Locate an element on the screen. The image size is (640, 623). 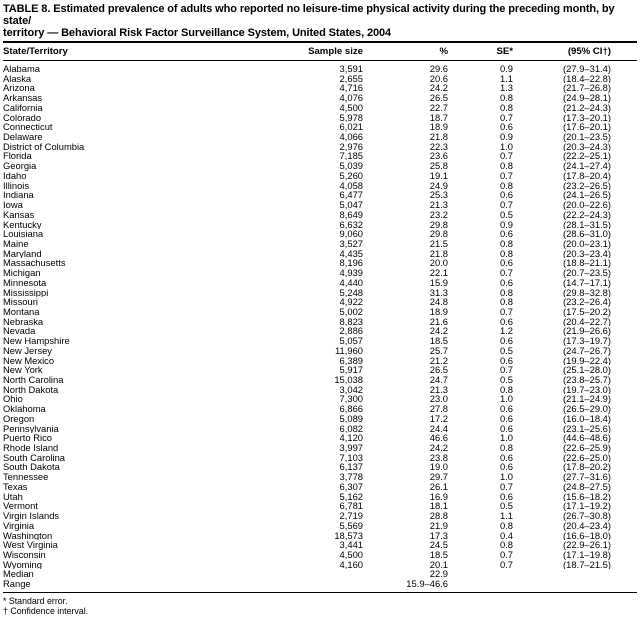
cell-sample-size: 5,260 is located at coordinates (351, 175).